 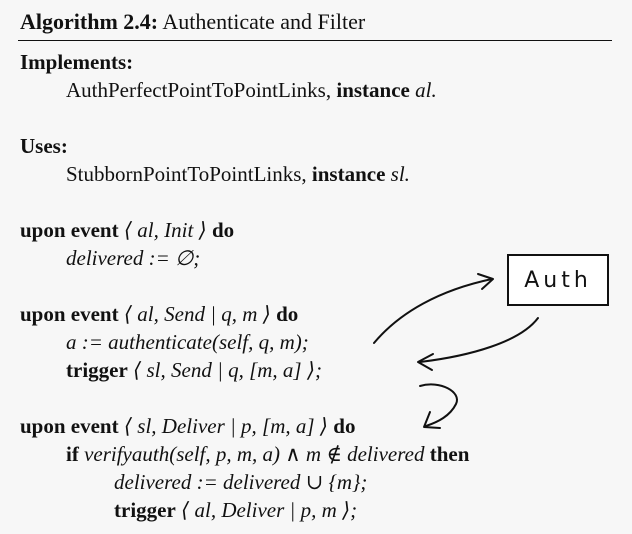 What do you see at coordinates (426, 90) in the screenshot?
I see `implements-instance-name: al.` at bounding box center [426, 90].